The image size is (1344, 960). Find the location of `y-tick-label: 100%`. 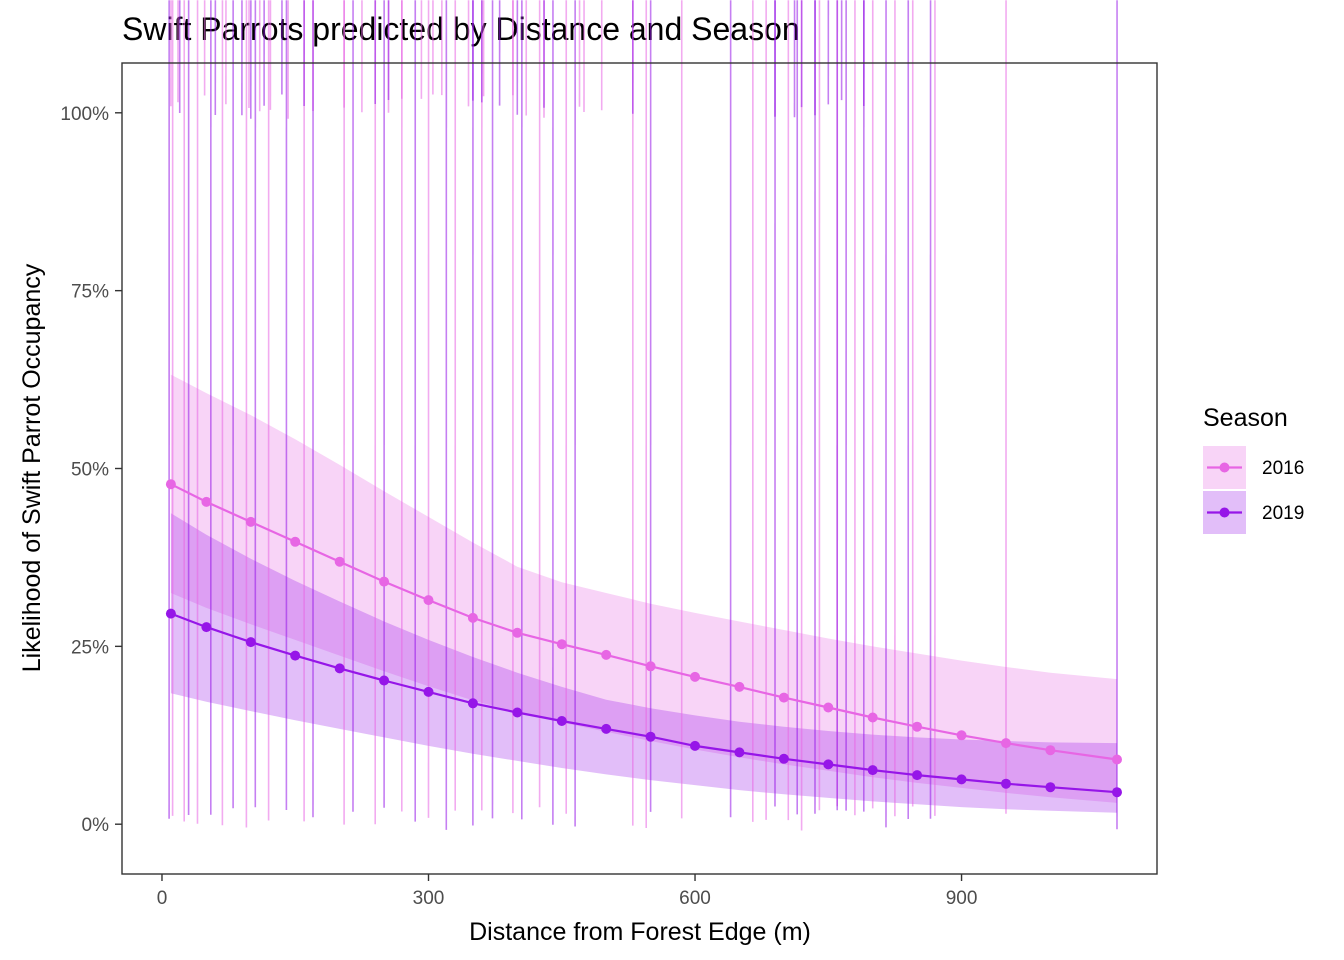

y-tick-label: 100% is located at coordinates (84, 114).